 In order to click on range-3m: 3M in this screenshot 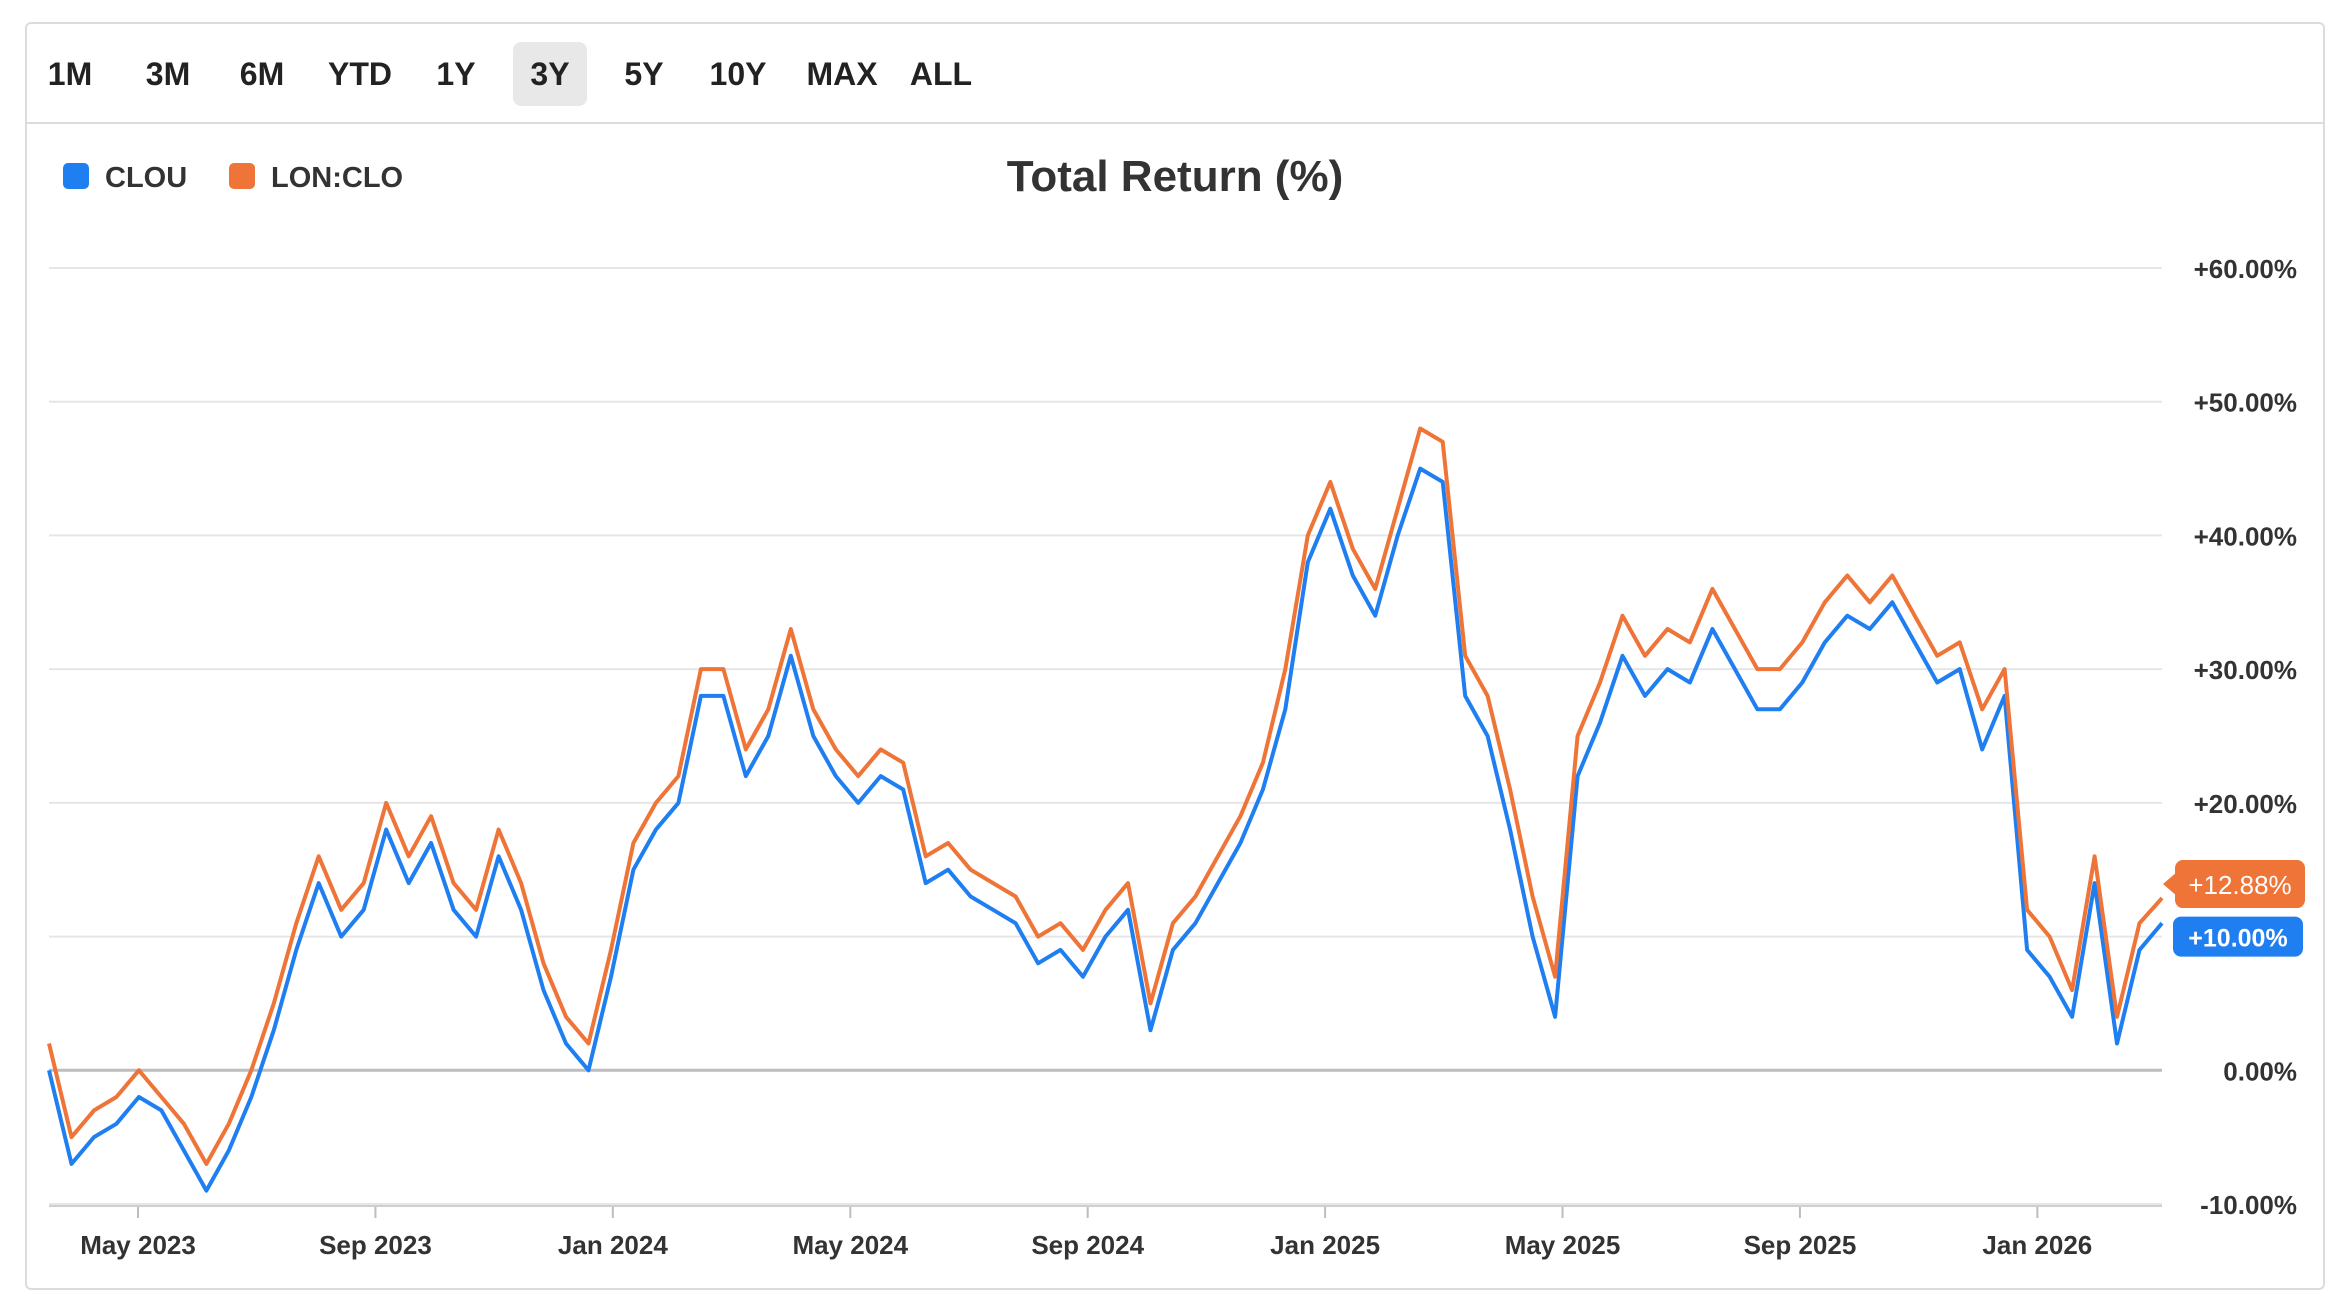, I will do `click(168, 74)`.